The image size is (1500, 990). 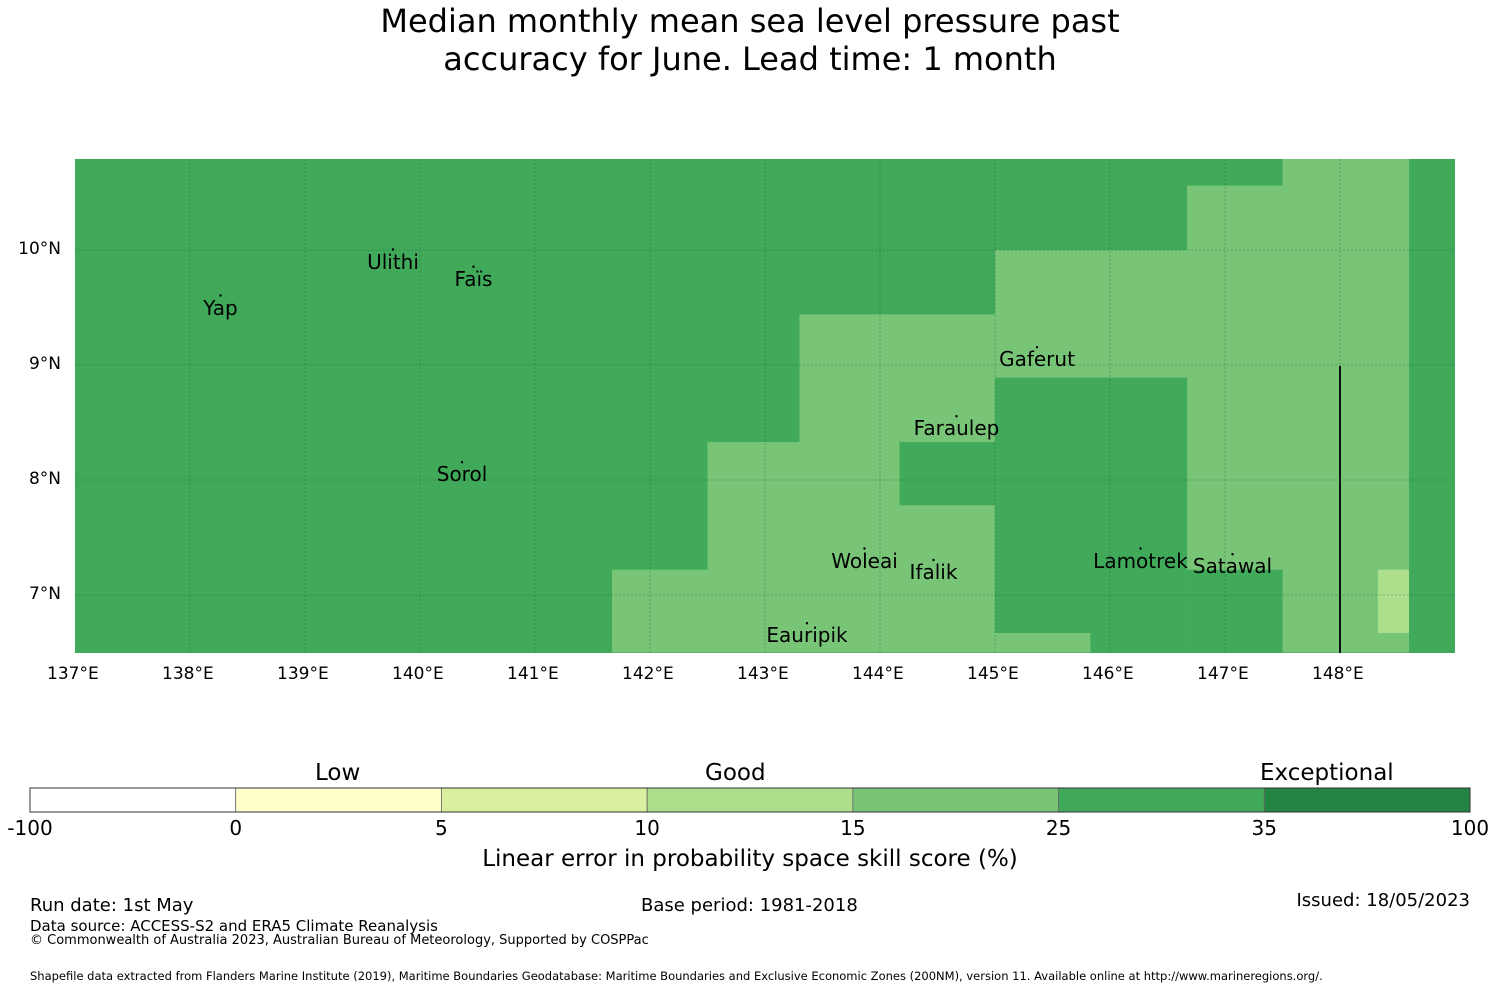 What do you see at coordinates (44, 479) in the screenshot?
I see `latitude-tick-label: 8°N` at bounding box center [44, 479].